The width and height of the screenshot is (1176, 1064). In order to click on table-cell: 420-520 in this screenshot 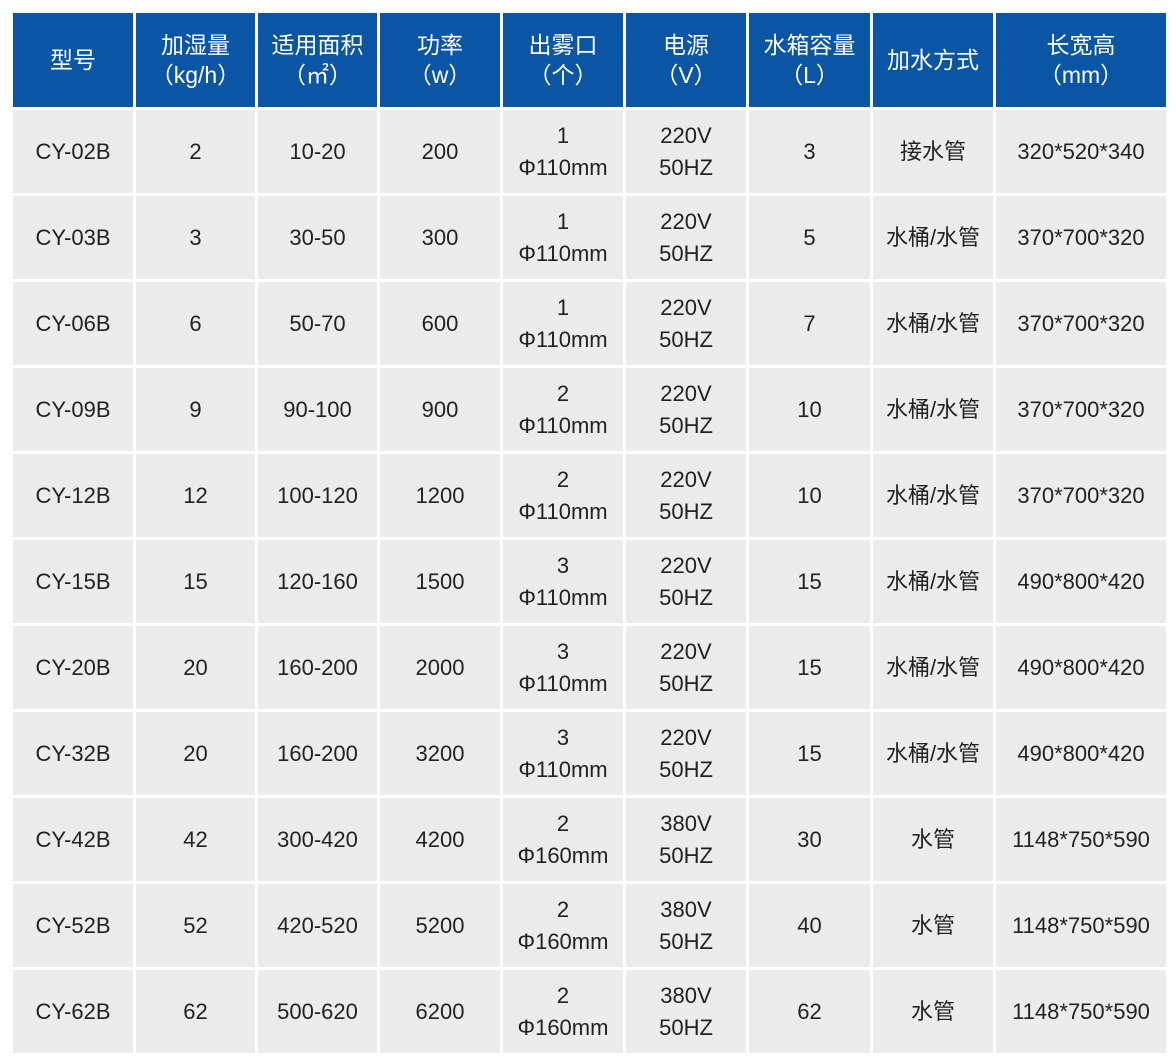, I will do `click(317, 925)`.